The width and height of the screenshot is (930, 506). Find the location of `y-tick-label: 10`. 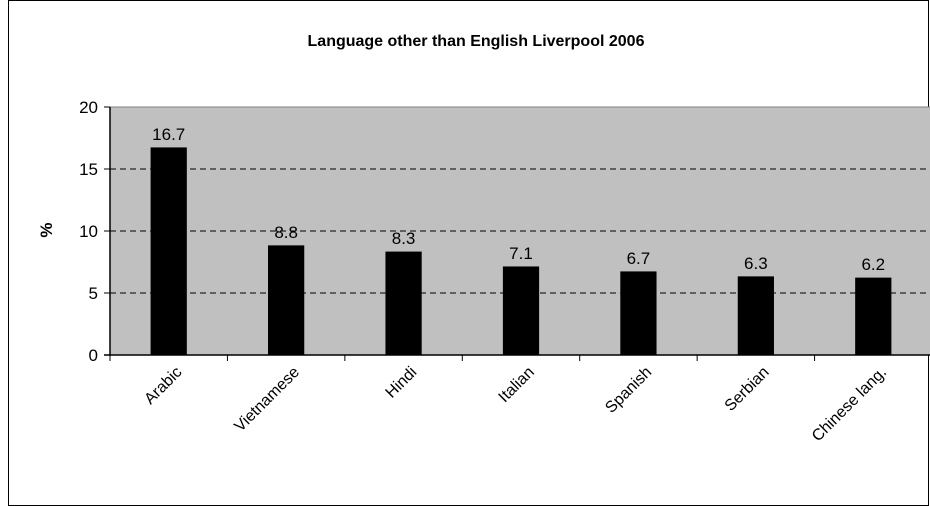

y-tick-label: 10 is located at coordinates (88, 231).